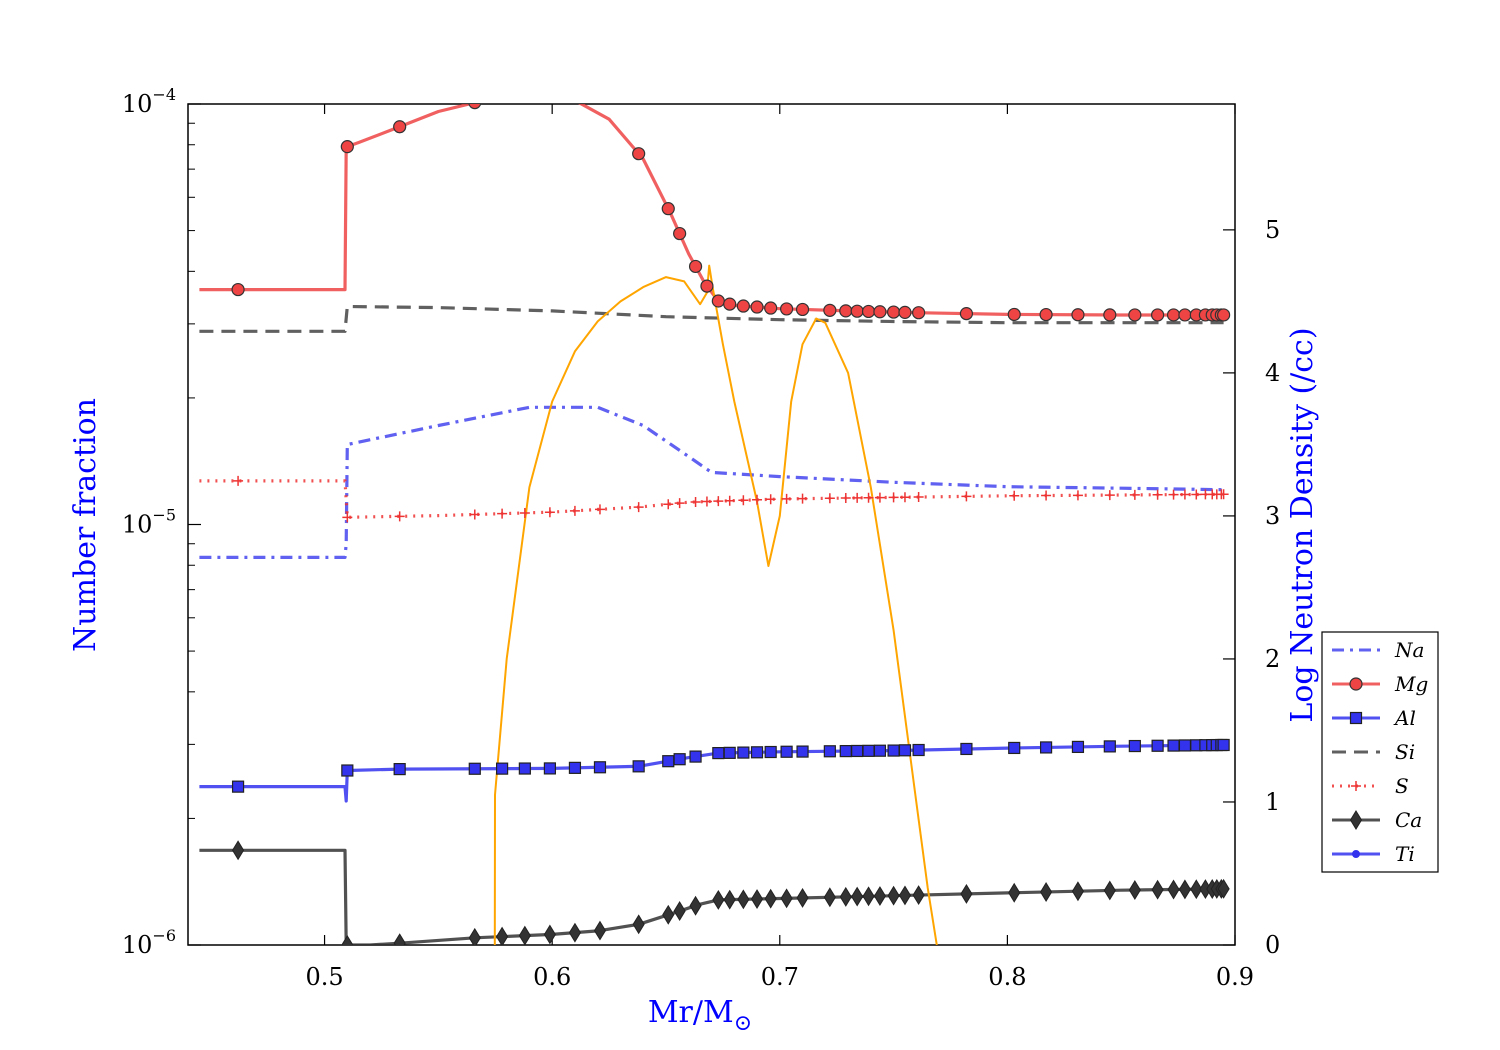  What do you see at coordinates (1356, 786) in the screenshot?
I see `legend-marker-s` at bounding box center [1356, 786].